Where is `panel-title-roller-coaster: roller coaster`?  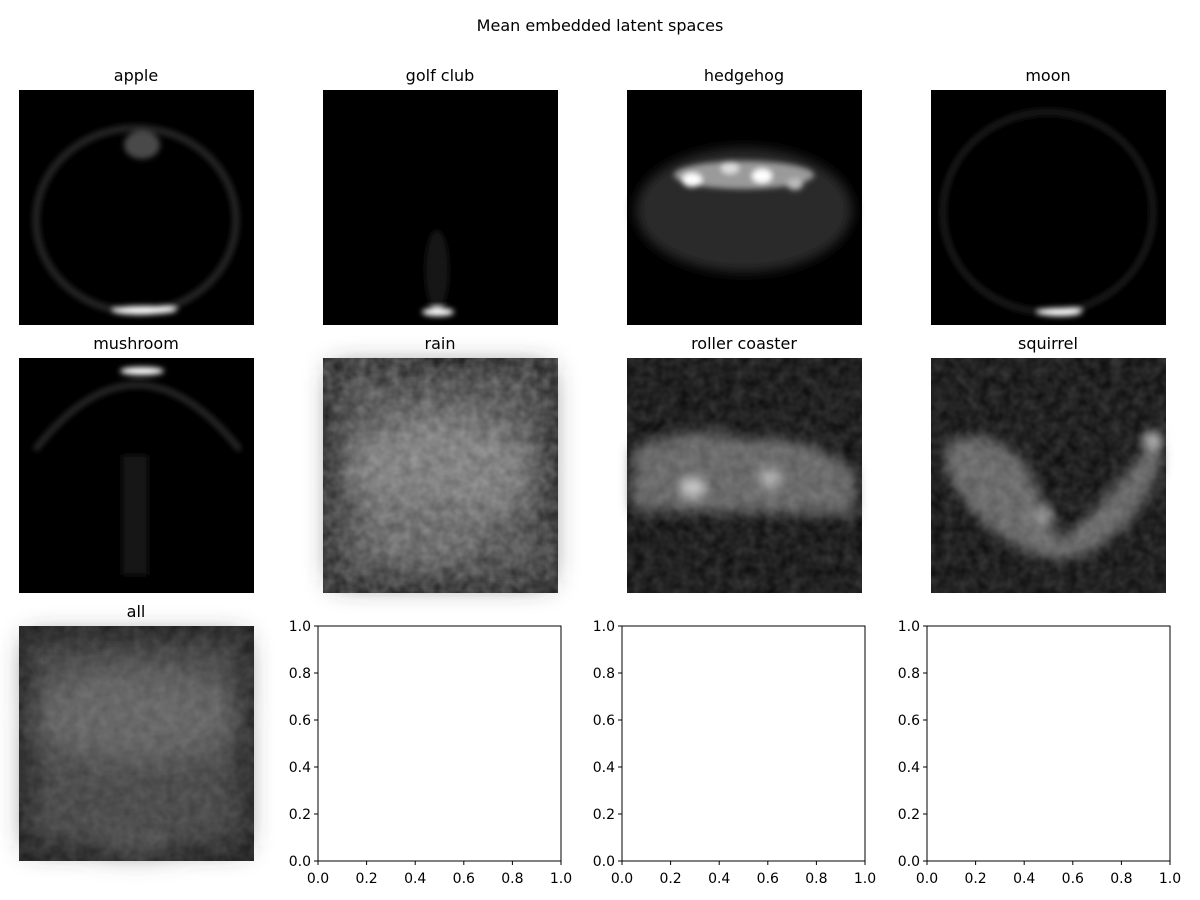 panel-title-roller-coaster: roller coaster is located at coordinates (744, 343).